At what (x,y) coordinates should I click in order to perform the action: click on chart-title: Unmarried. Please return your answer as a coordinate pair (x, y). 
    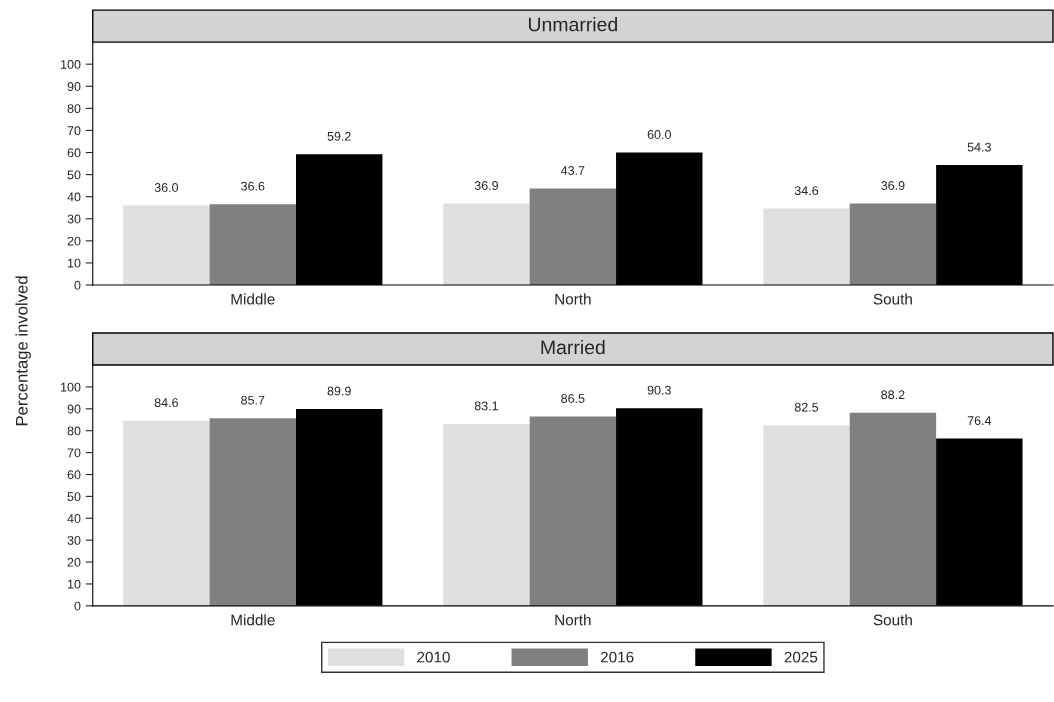
    Looking at the image, I should click on (572, 24).